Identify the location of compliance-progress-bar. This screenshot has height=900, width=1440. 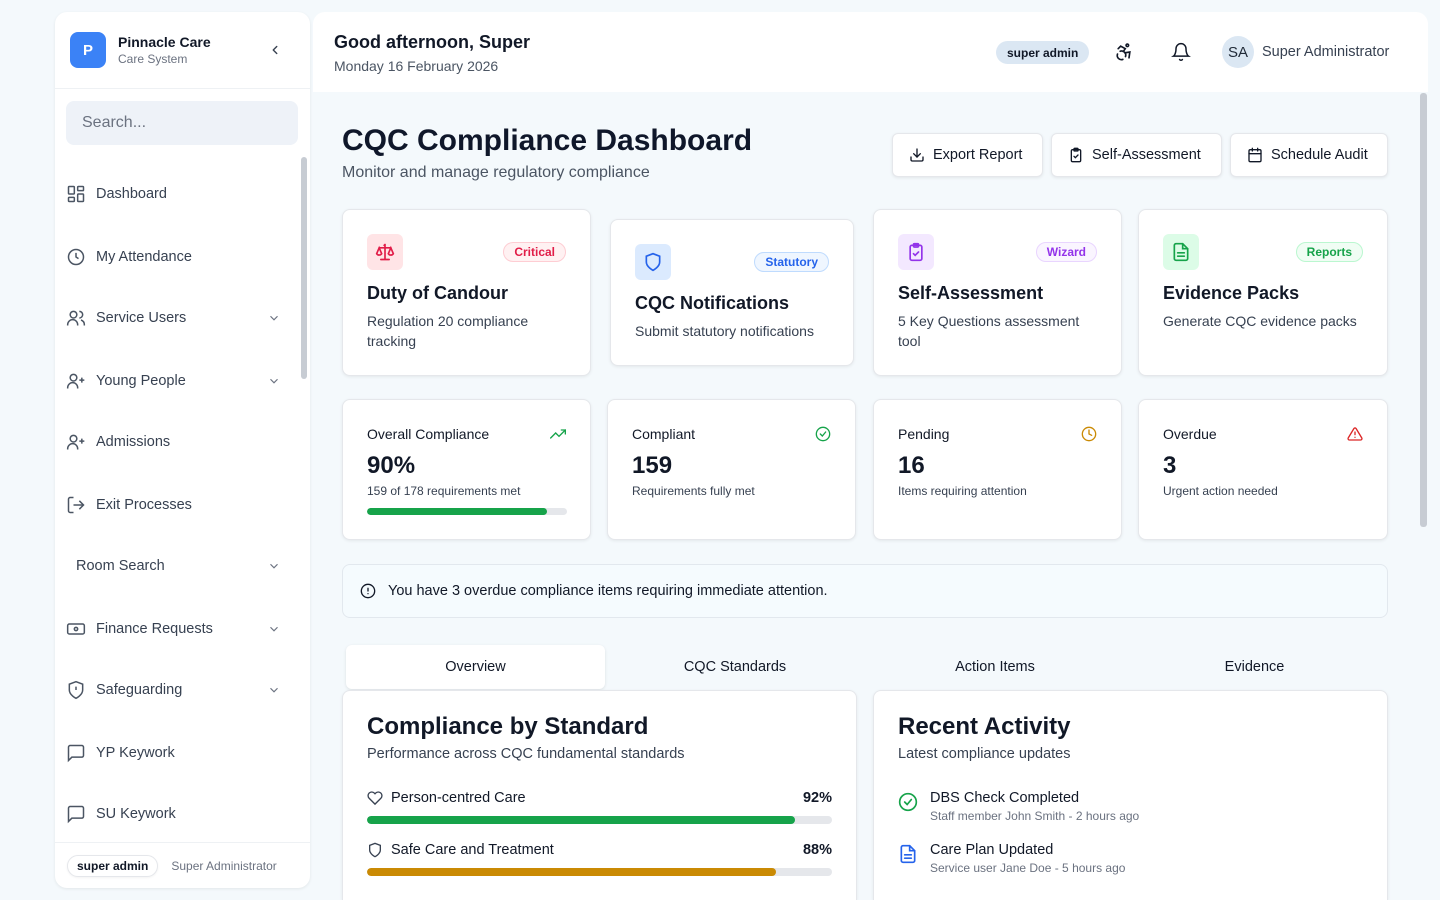
(467, 511).